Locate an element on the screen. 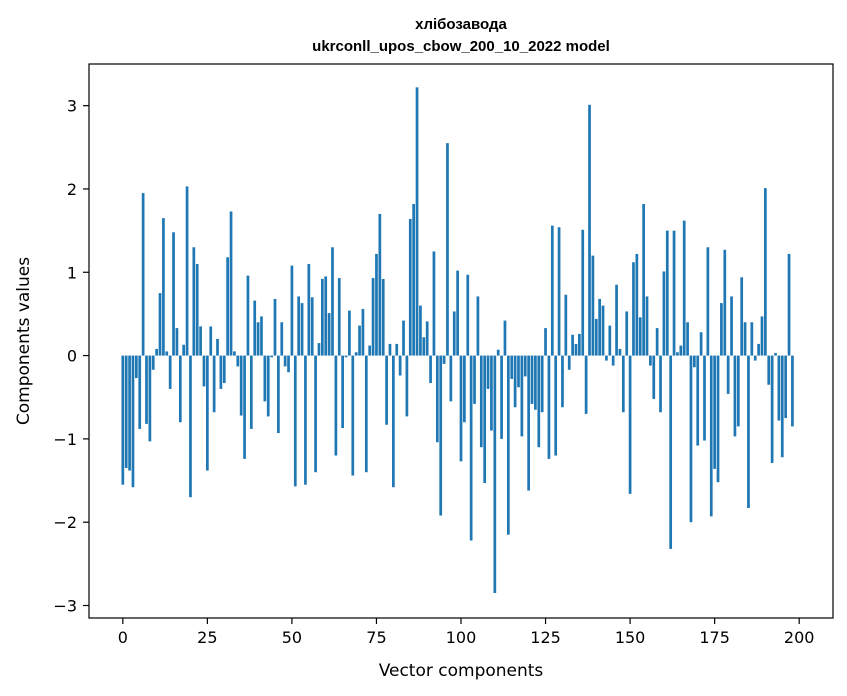 This screenshot has height=696, width=847. x-tick-label: 200 is located at coordinates (799, 637).